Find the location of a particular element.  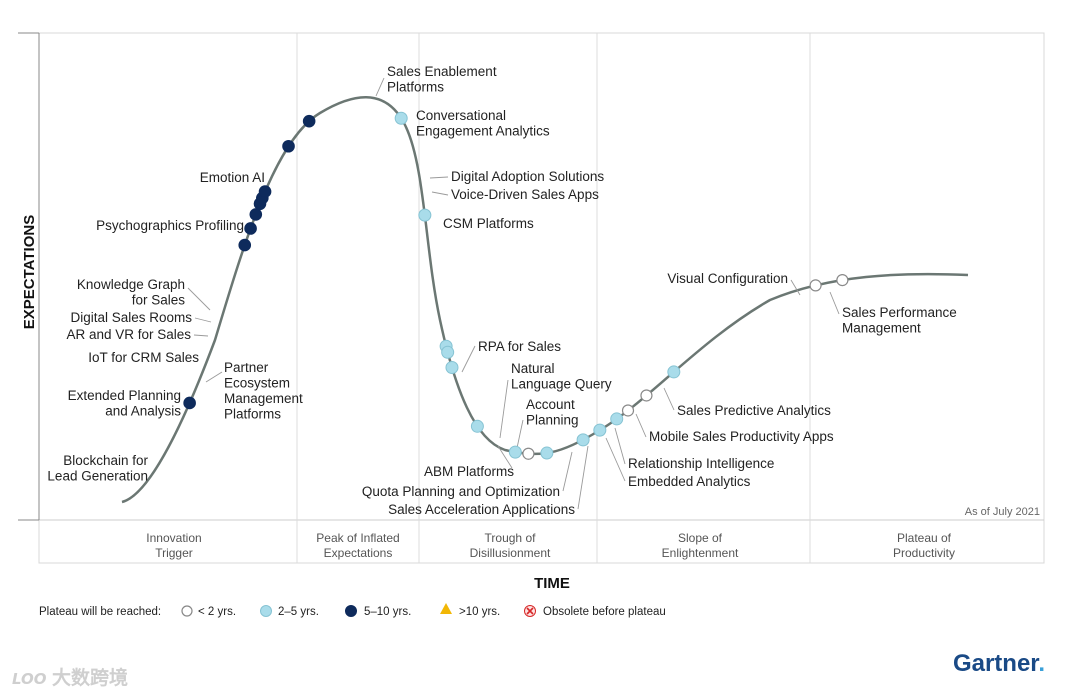

label-sales-acceleration-applications: Sales Acceleration Applications is located at coordinates (481, 509).